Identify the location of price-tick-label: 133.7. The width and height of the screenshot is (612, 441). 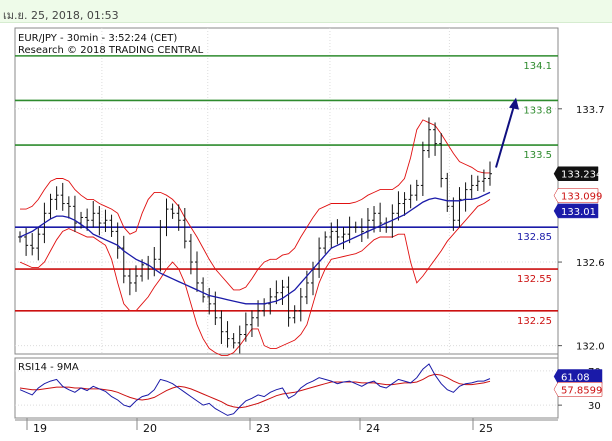
(590, 110).